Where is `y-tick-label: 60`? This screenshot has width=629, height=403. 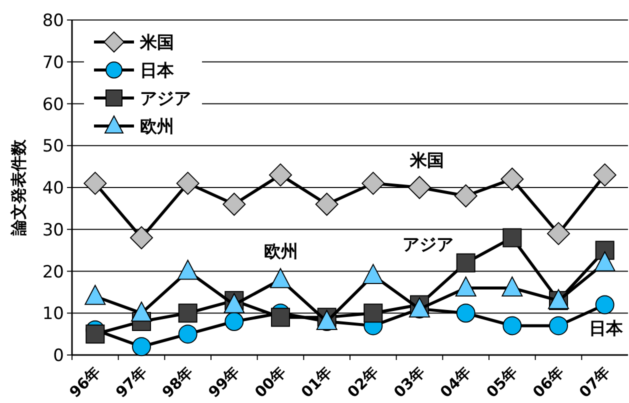
y-tick-label: 60 is located at coordinates (53, 104).